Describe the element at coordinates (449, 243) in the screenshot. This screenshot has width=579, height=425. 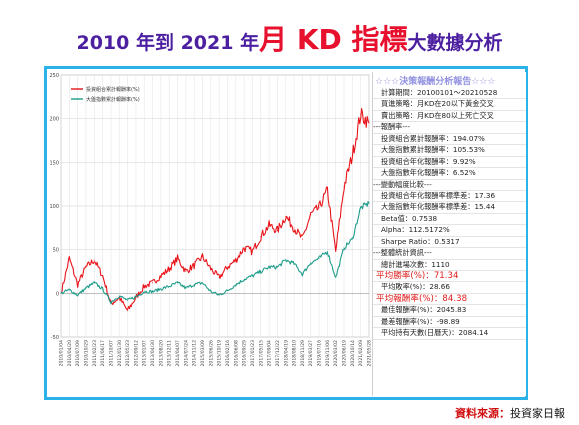
I see `stat-row: Sharpe Ratio：0.5317` at that location.